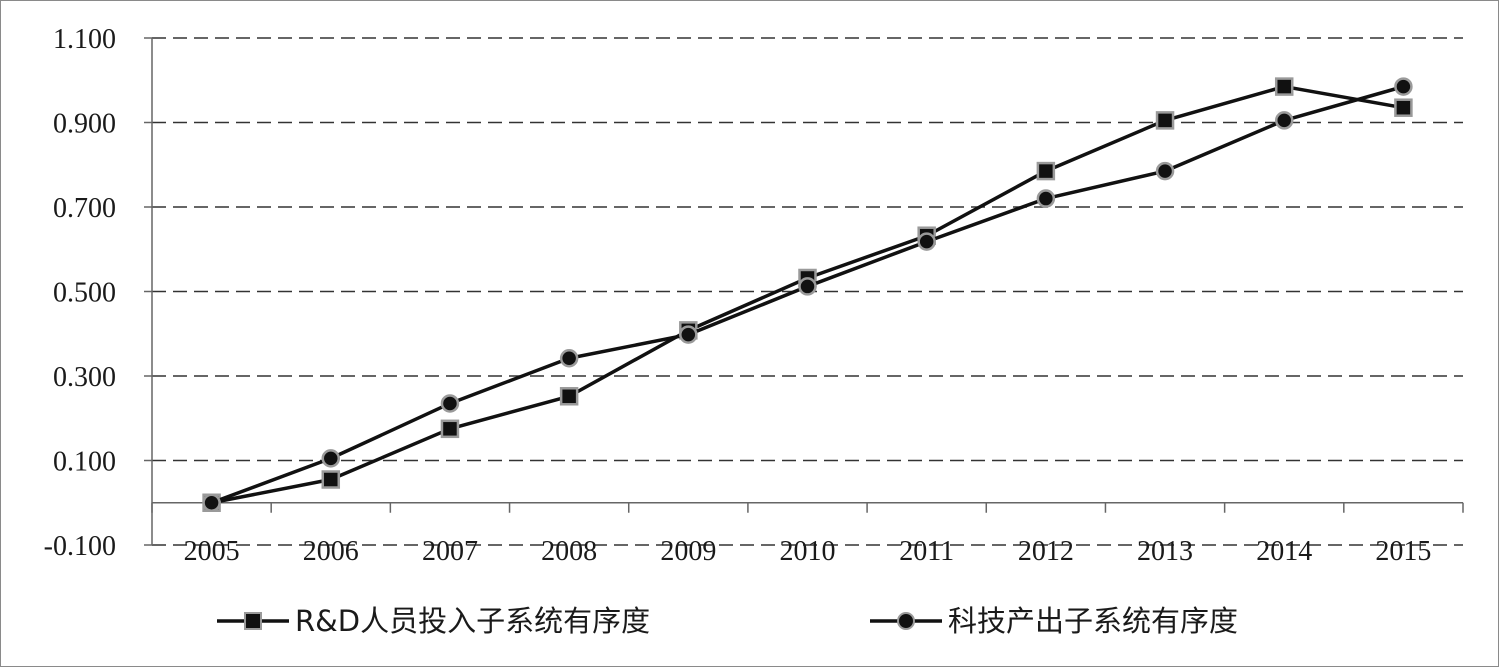 The height and width of the screenshot is (667, 1499). I want to click on x-tick-label: 2010, so click(808, 551).